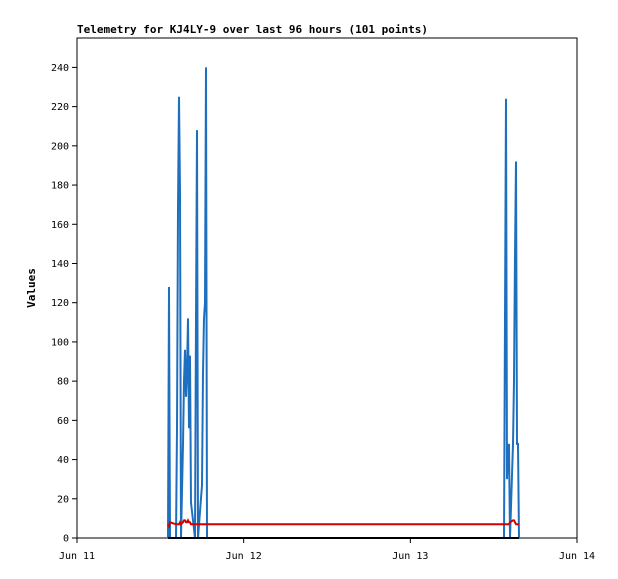 The image size is (618, 579). What do you see at coordinates (60, 68) in the screenshot?
I see `y-tick-label: 240` at bounding box center [60, 68].